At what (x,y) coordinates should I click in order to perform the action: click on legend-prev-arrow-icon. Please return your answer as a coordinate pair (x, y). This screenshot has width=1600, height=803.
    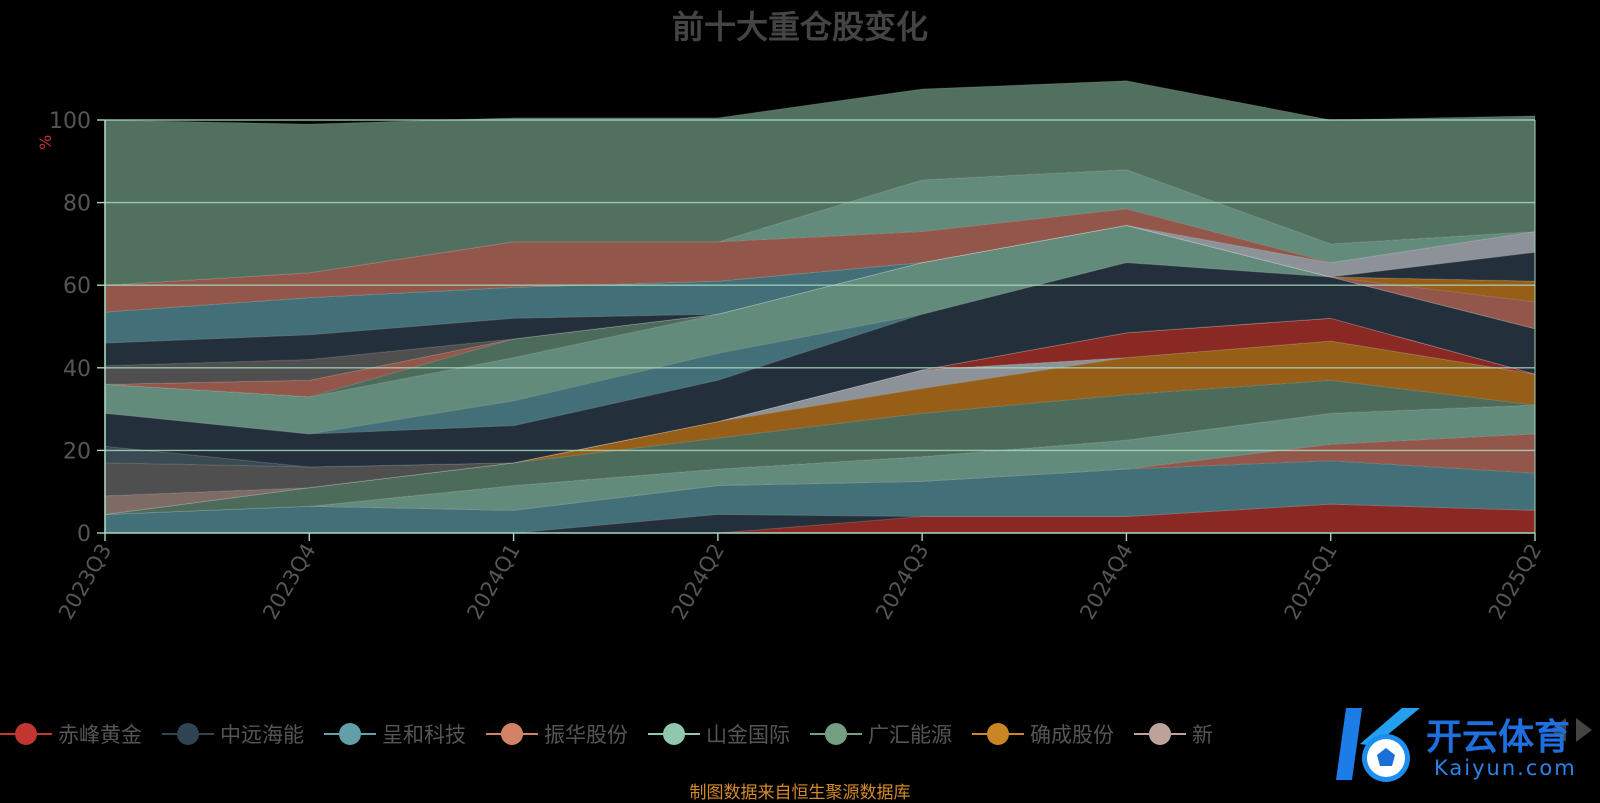
    Looking at the image, I should click on (1558, 730).